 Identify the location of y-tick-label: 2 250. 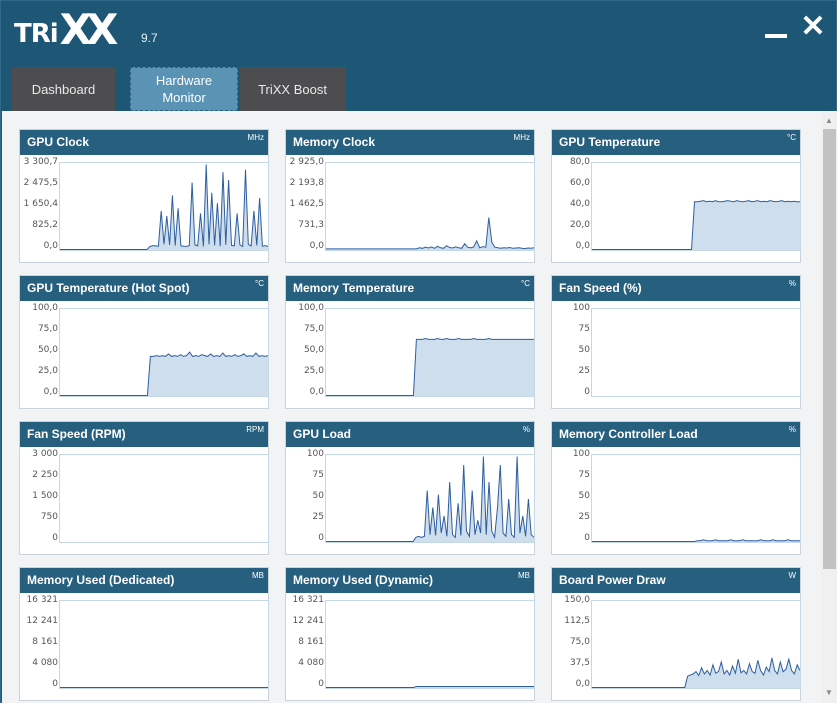
(45, 475).